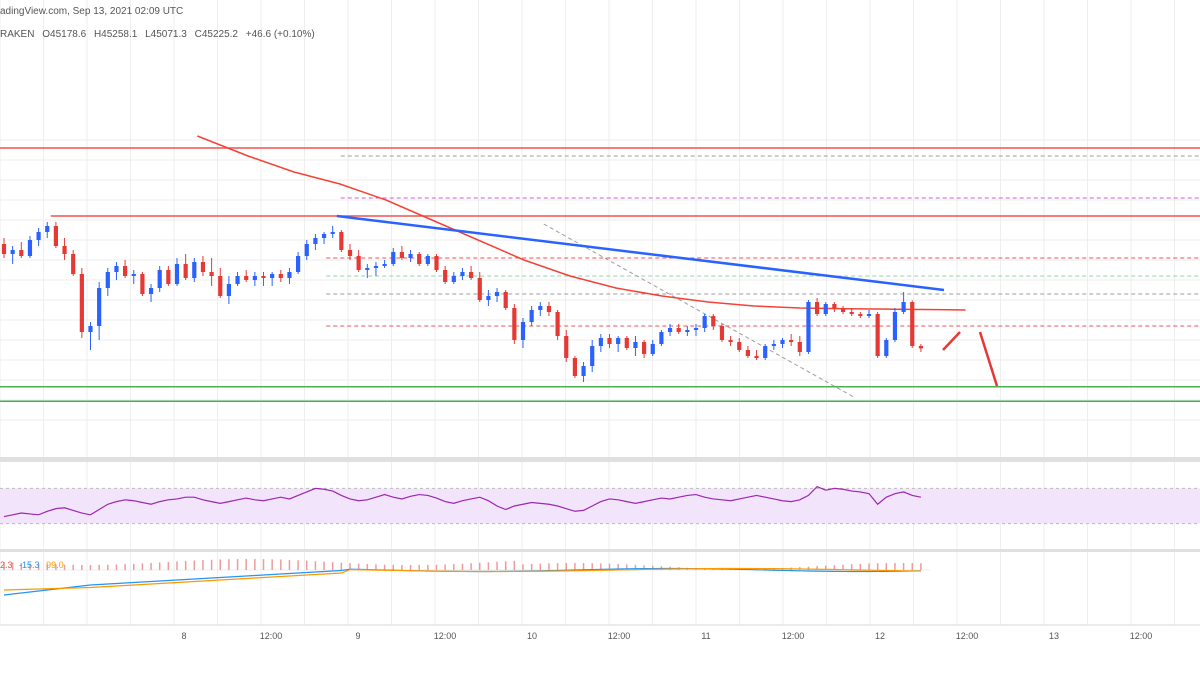  What do you see at coordinates (17, 34) in the screenshot?
I see `exchange-label: RAKEN` at bounding box center [17, 34].